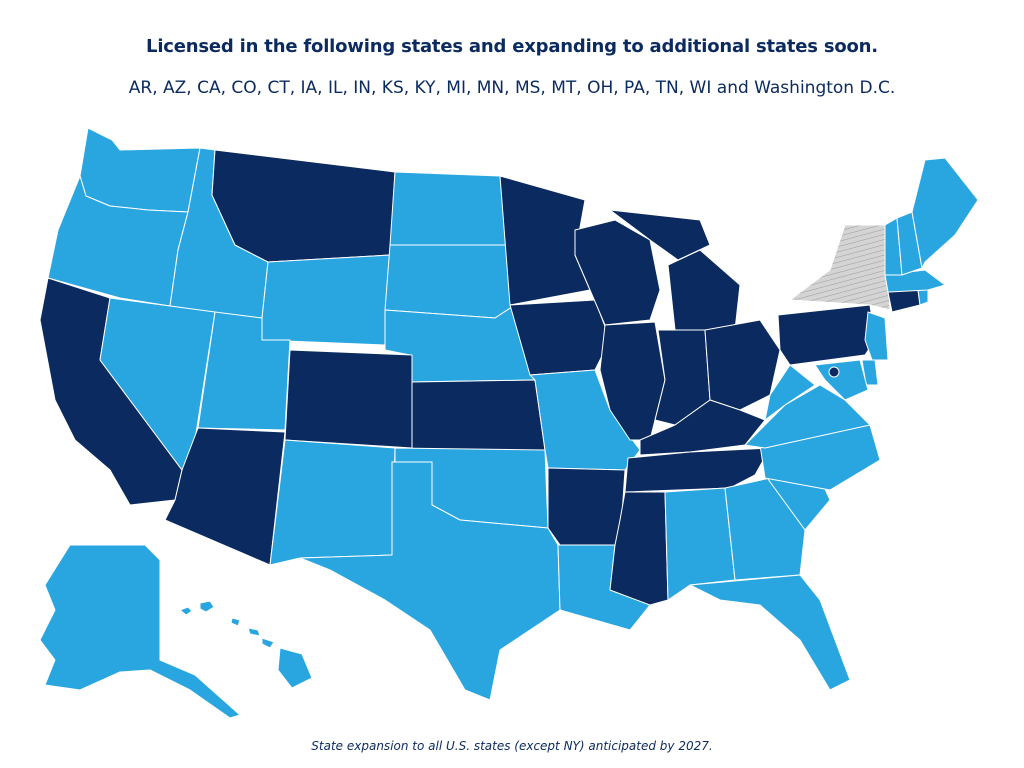  Describe the element at coordinates (326, 300) in the screenshot. I see `state-wy` at that location.